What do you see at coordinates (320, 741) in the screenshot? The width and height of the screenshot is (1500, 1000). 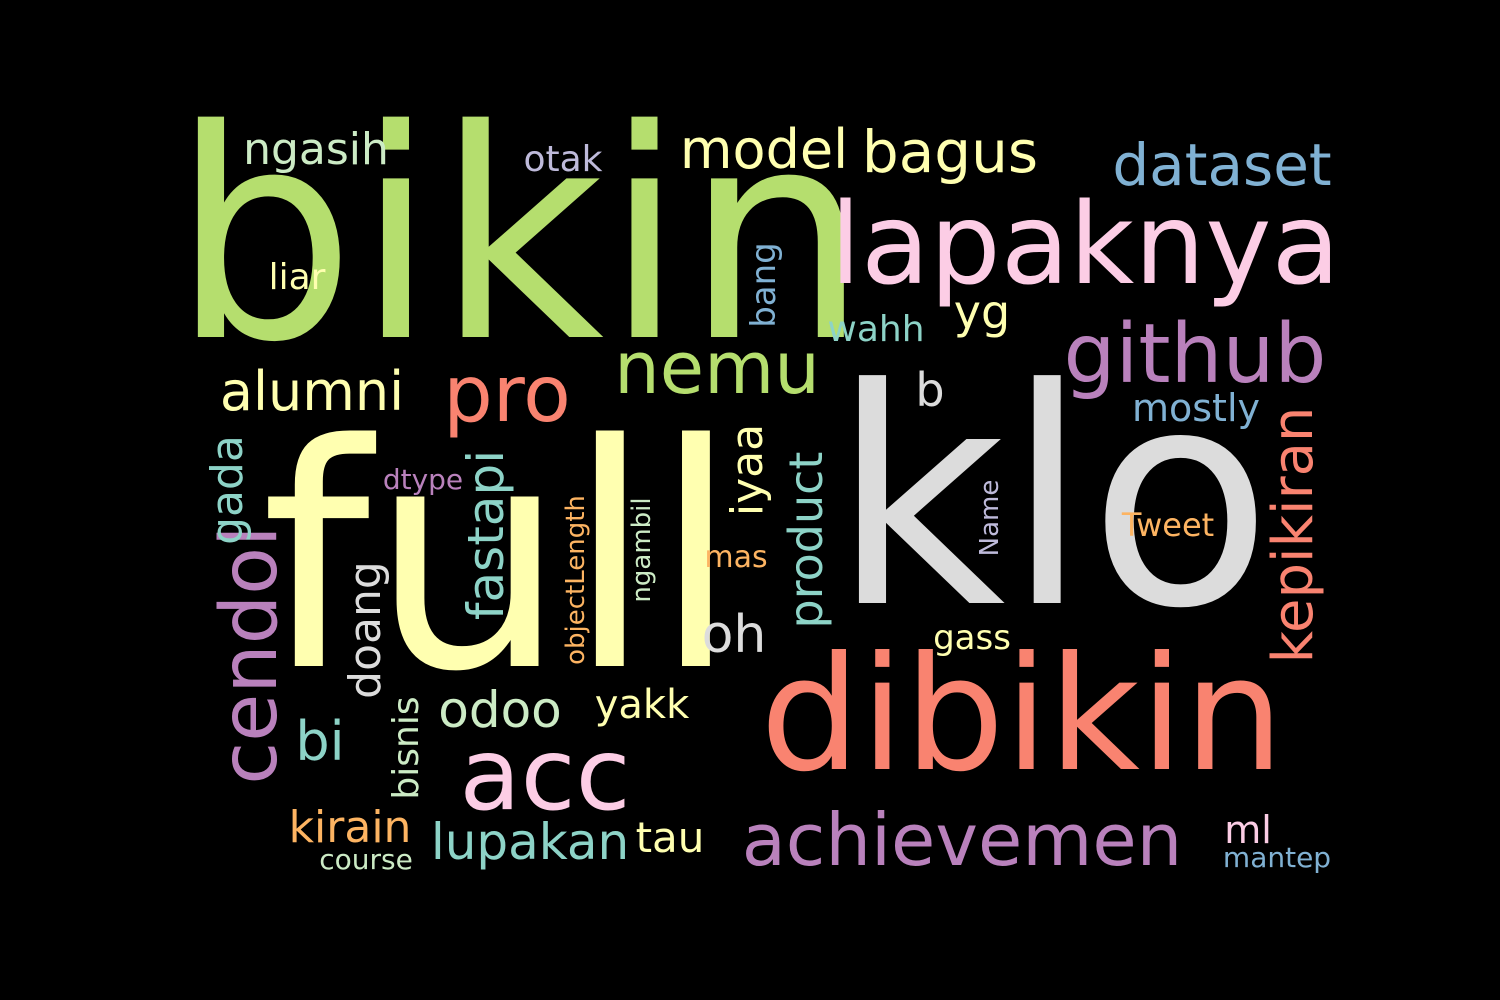 I see `word-bi: bi` at bounding box center [320, 741].